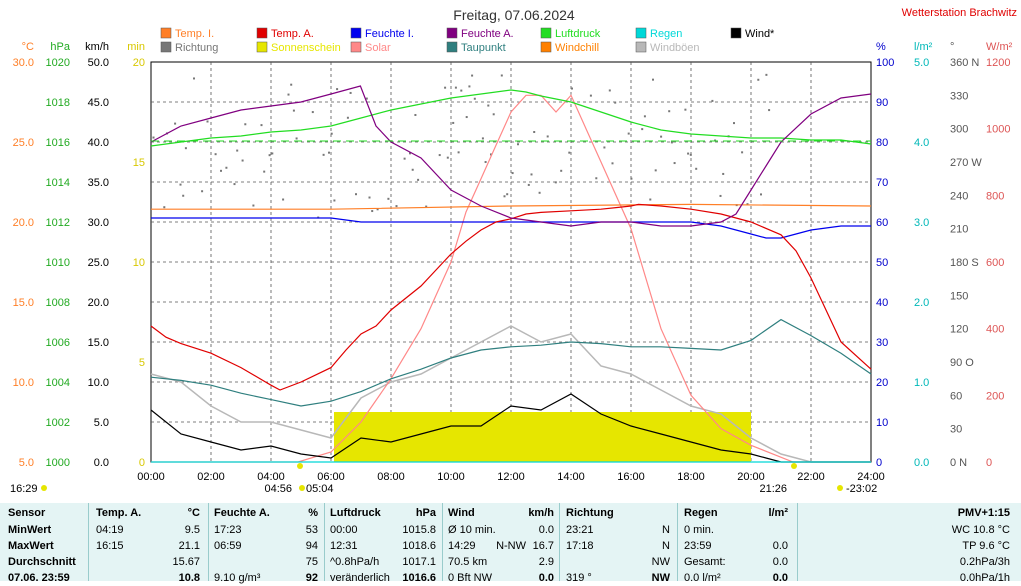 This screenshot has height=586, width=1021. Describe the element at coordinates (811, 477) in the screenshot. I see `time-tick: 22:00` at that location.